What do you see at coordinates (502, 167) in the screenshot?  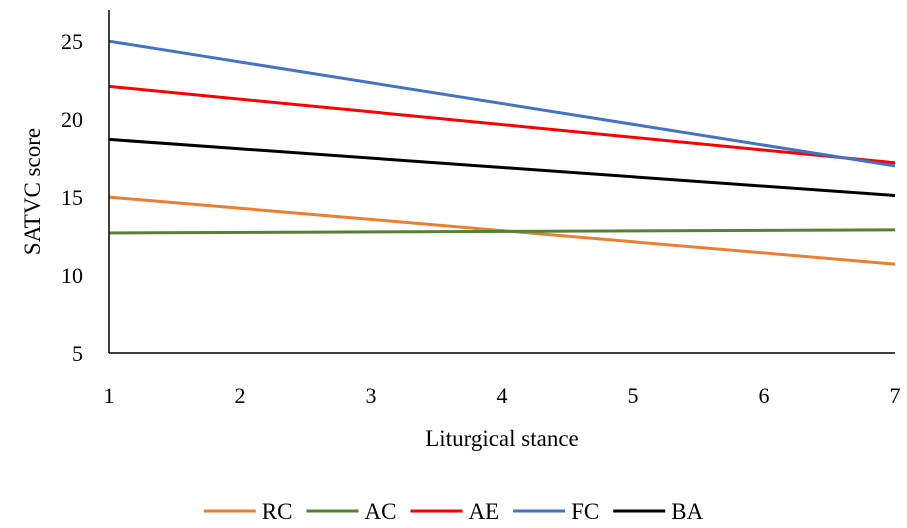 I see `series-line-ba` at bounding box center [502, 167].